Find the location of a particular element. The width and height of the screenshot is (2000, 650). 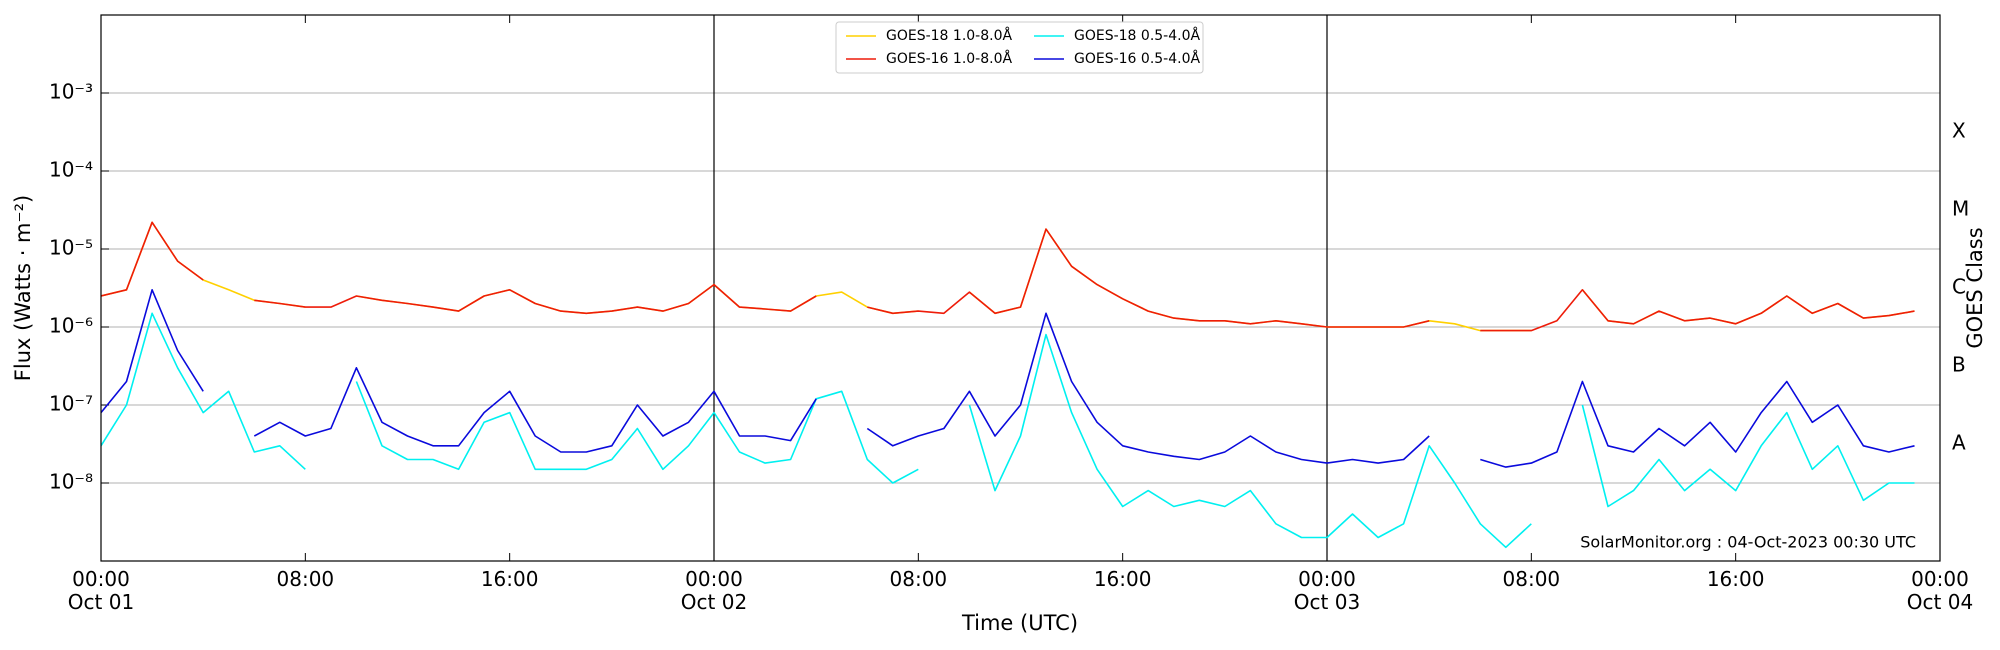

y-tick-label: 10⁻⁵ is located at coordinates (71, 248).